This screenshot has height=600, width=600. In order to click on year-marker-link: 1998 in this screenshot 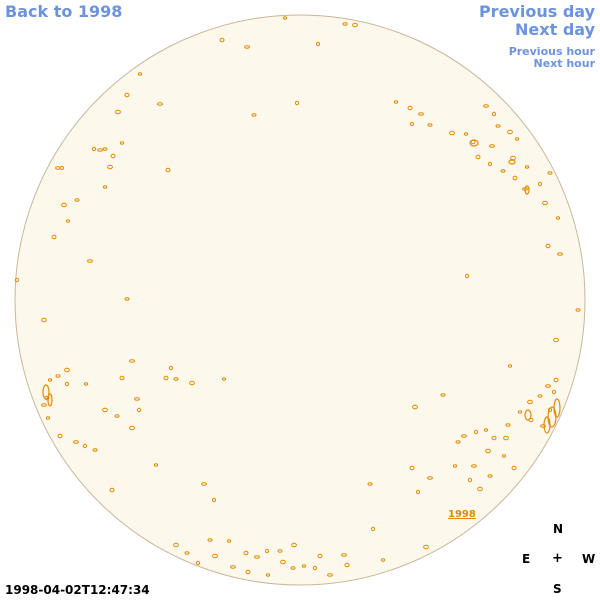, I will do `click(462, 514)`.